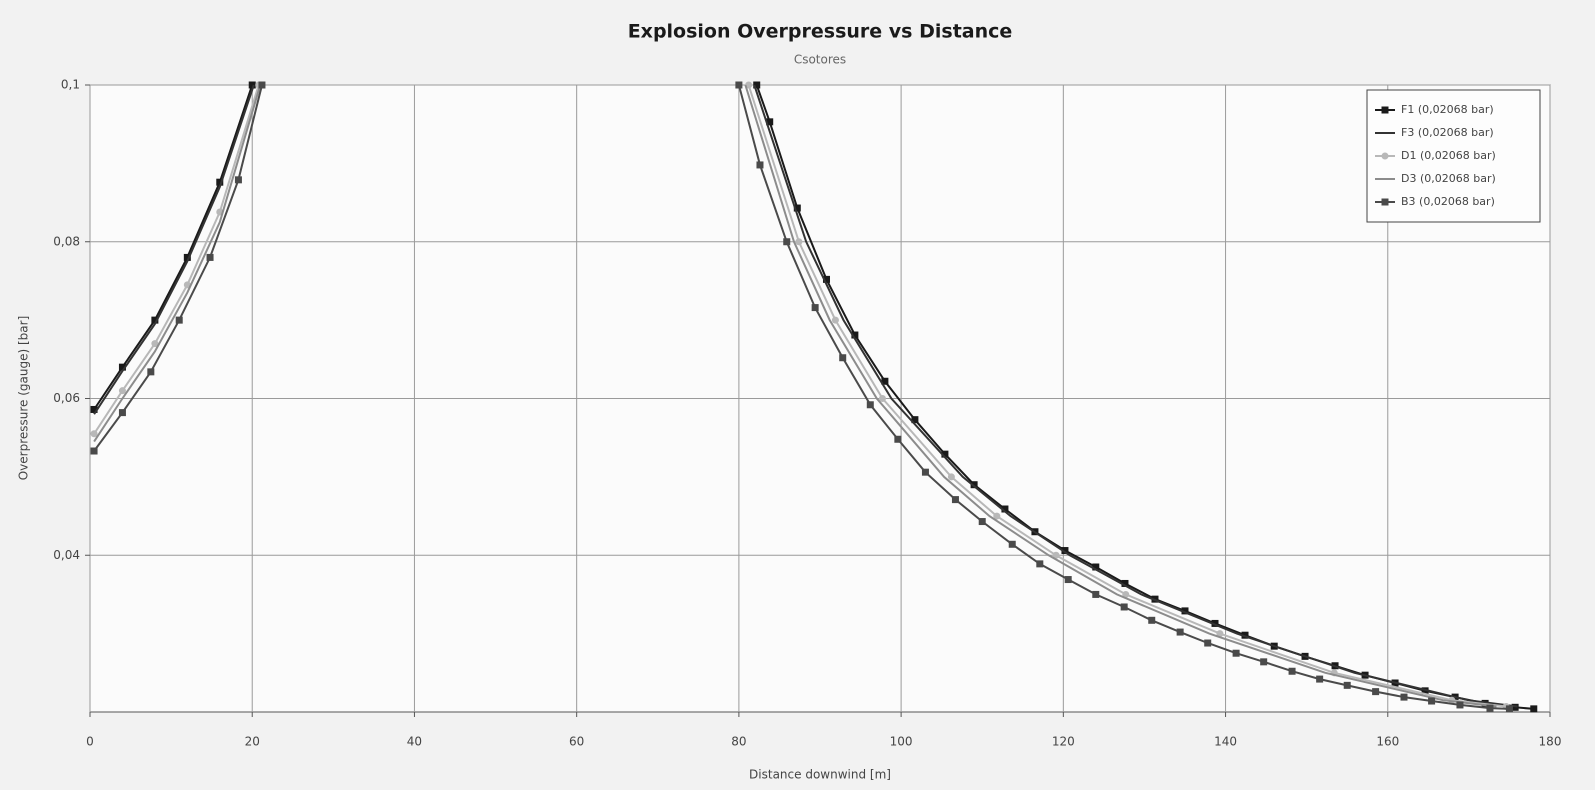  What do you see at coordinates (820, 60) in the screenshot?
I see `chart-subtitle: Csotores` at bounding box center [820, 60].